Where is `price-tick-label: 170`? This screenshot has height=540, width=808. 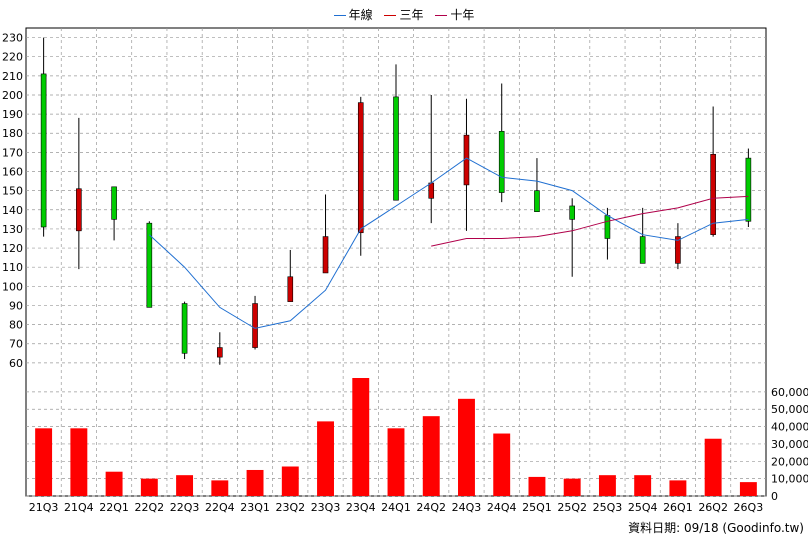
price-tick-label: 170 is located at coordinates (12, 152).